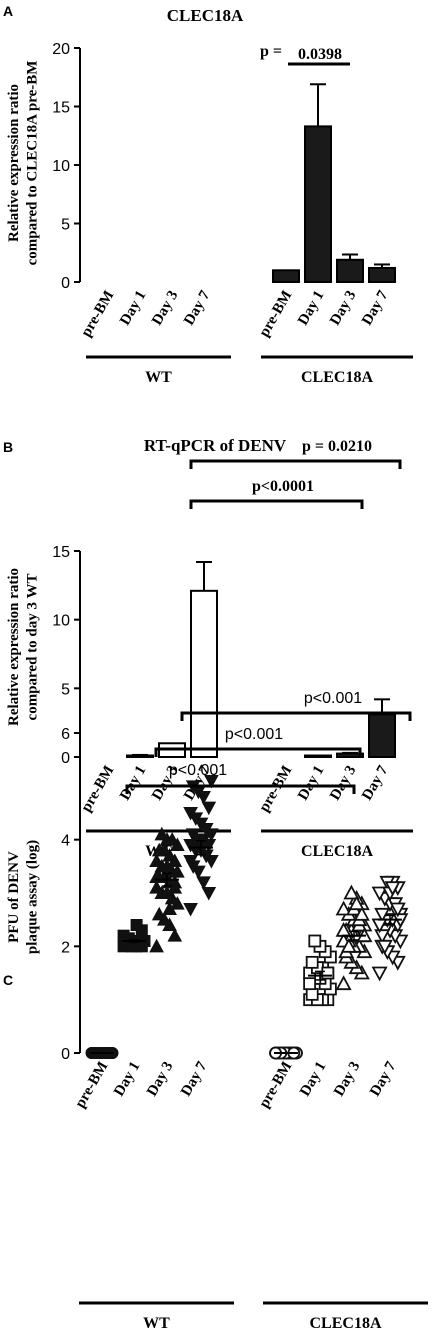  Describe the element at coordinates (205, 15) in the screenshot. I see `panel-a-title: CLEC18A` at that location.